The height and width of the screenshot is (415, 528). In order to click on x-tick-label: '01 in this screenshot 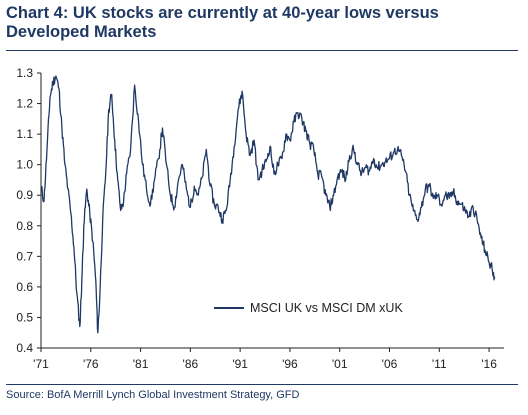, I will do `click(340, 364)`.